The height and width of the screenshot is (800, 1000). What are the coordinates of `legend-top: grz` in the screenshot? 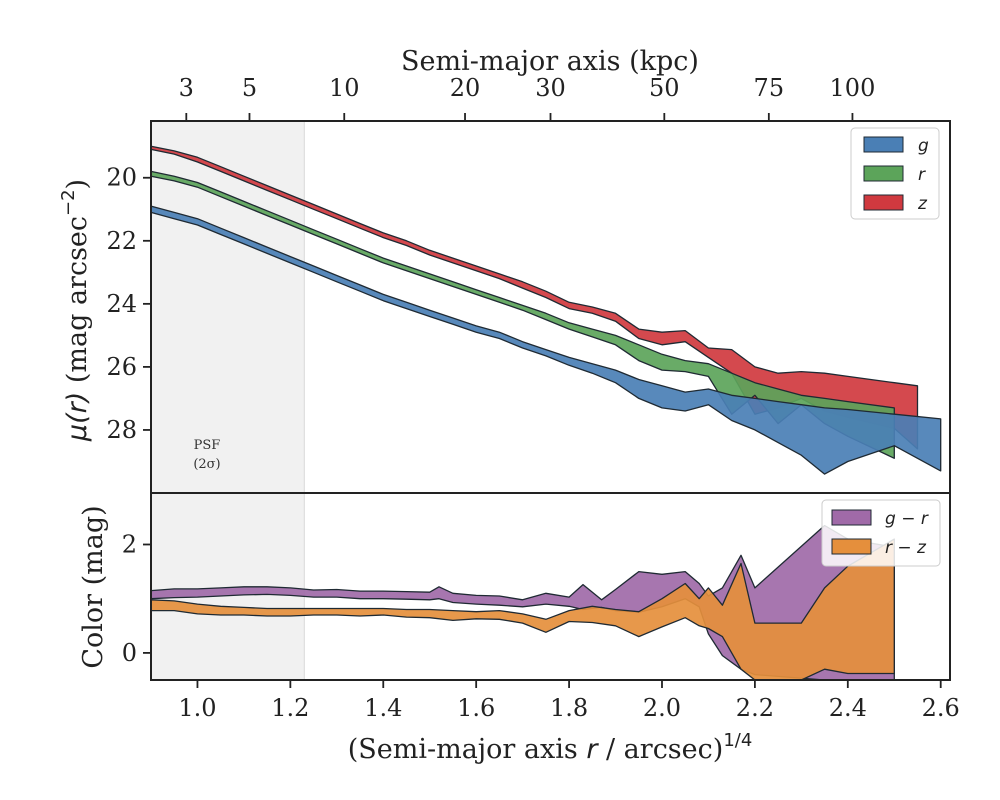 It's located at (895, 173).